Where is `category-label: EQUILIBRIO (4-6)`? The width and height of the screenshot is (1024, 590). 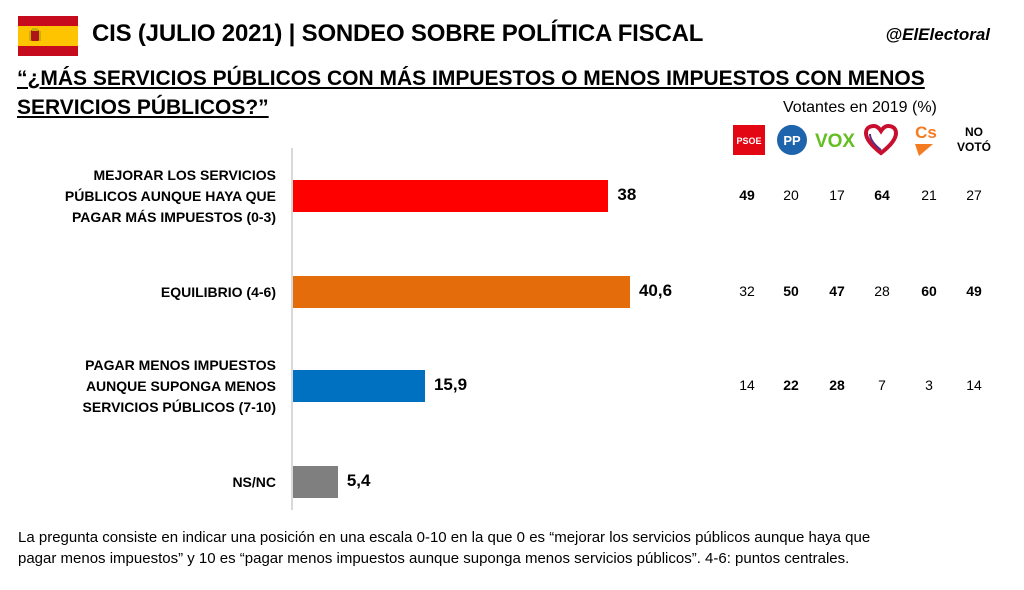 category-label: EQUILIBRIO (4-6) is located at coordinates (218, 292).